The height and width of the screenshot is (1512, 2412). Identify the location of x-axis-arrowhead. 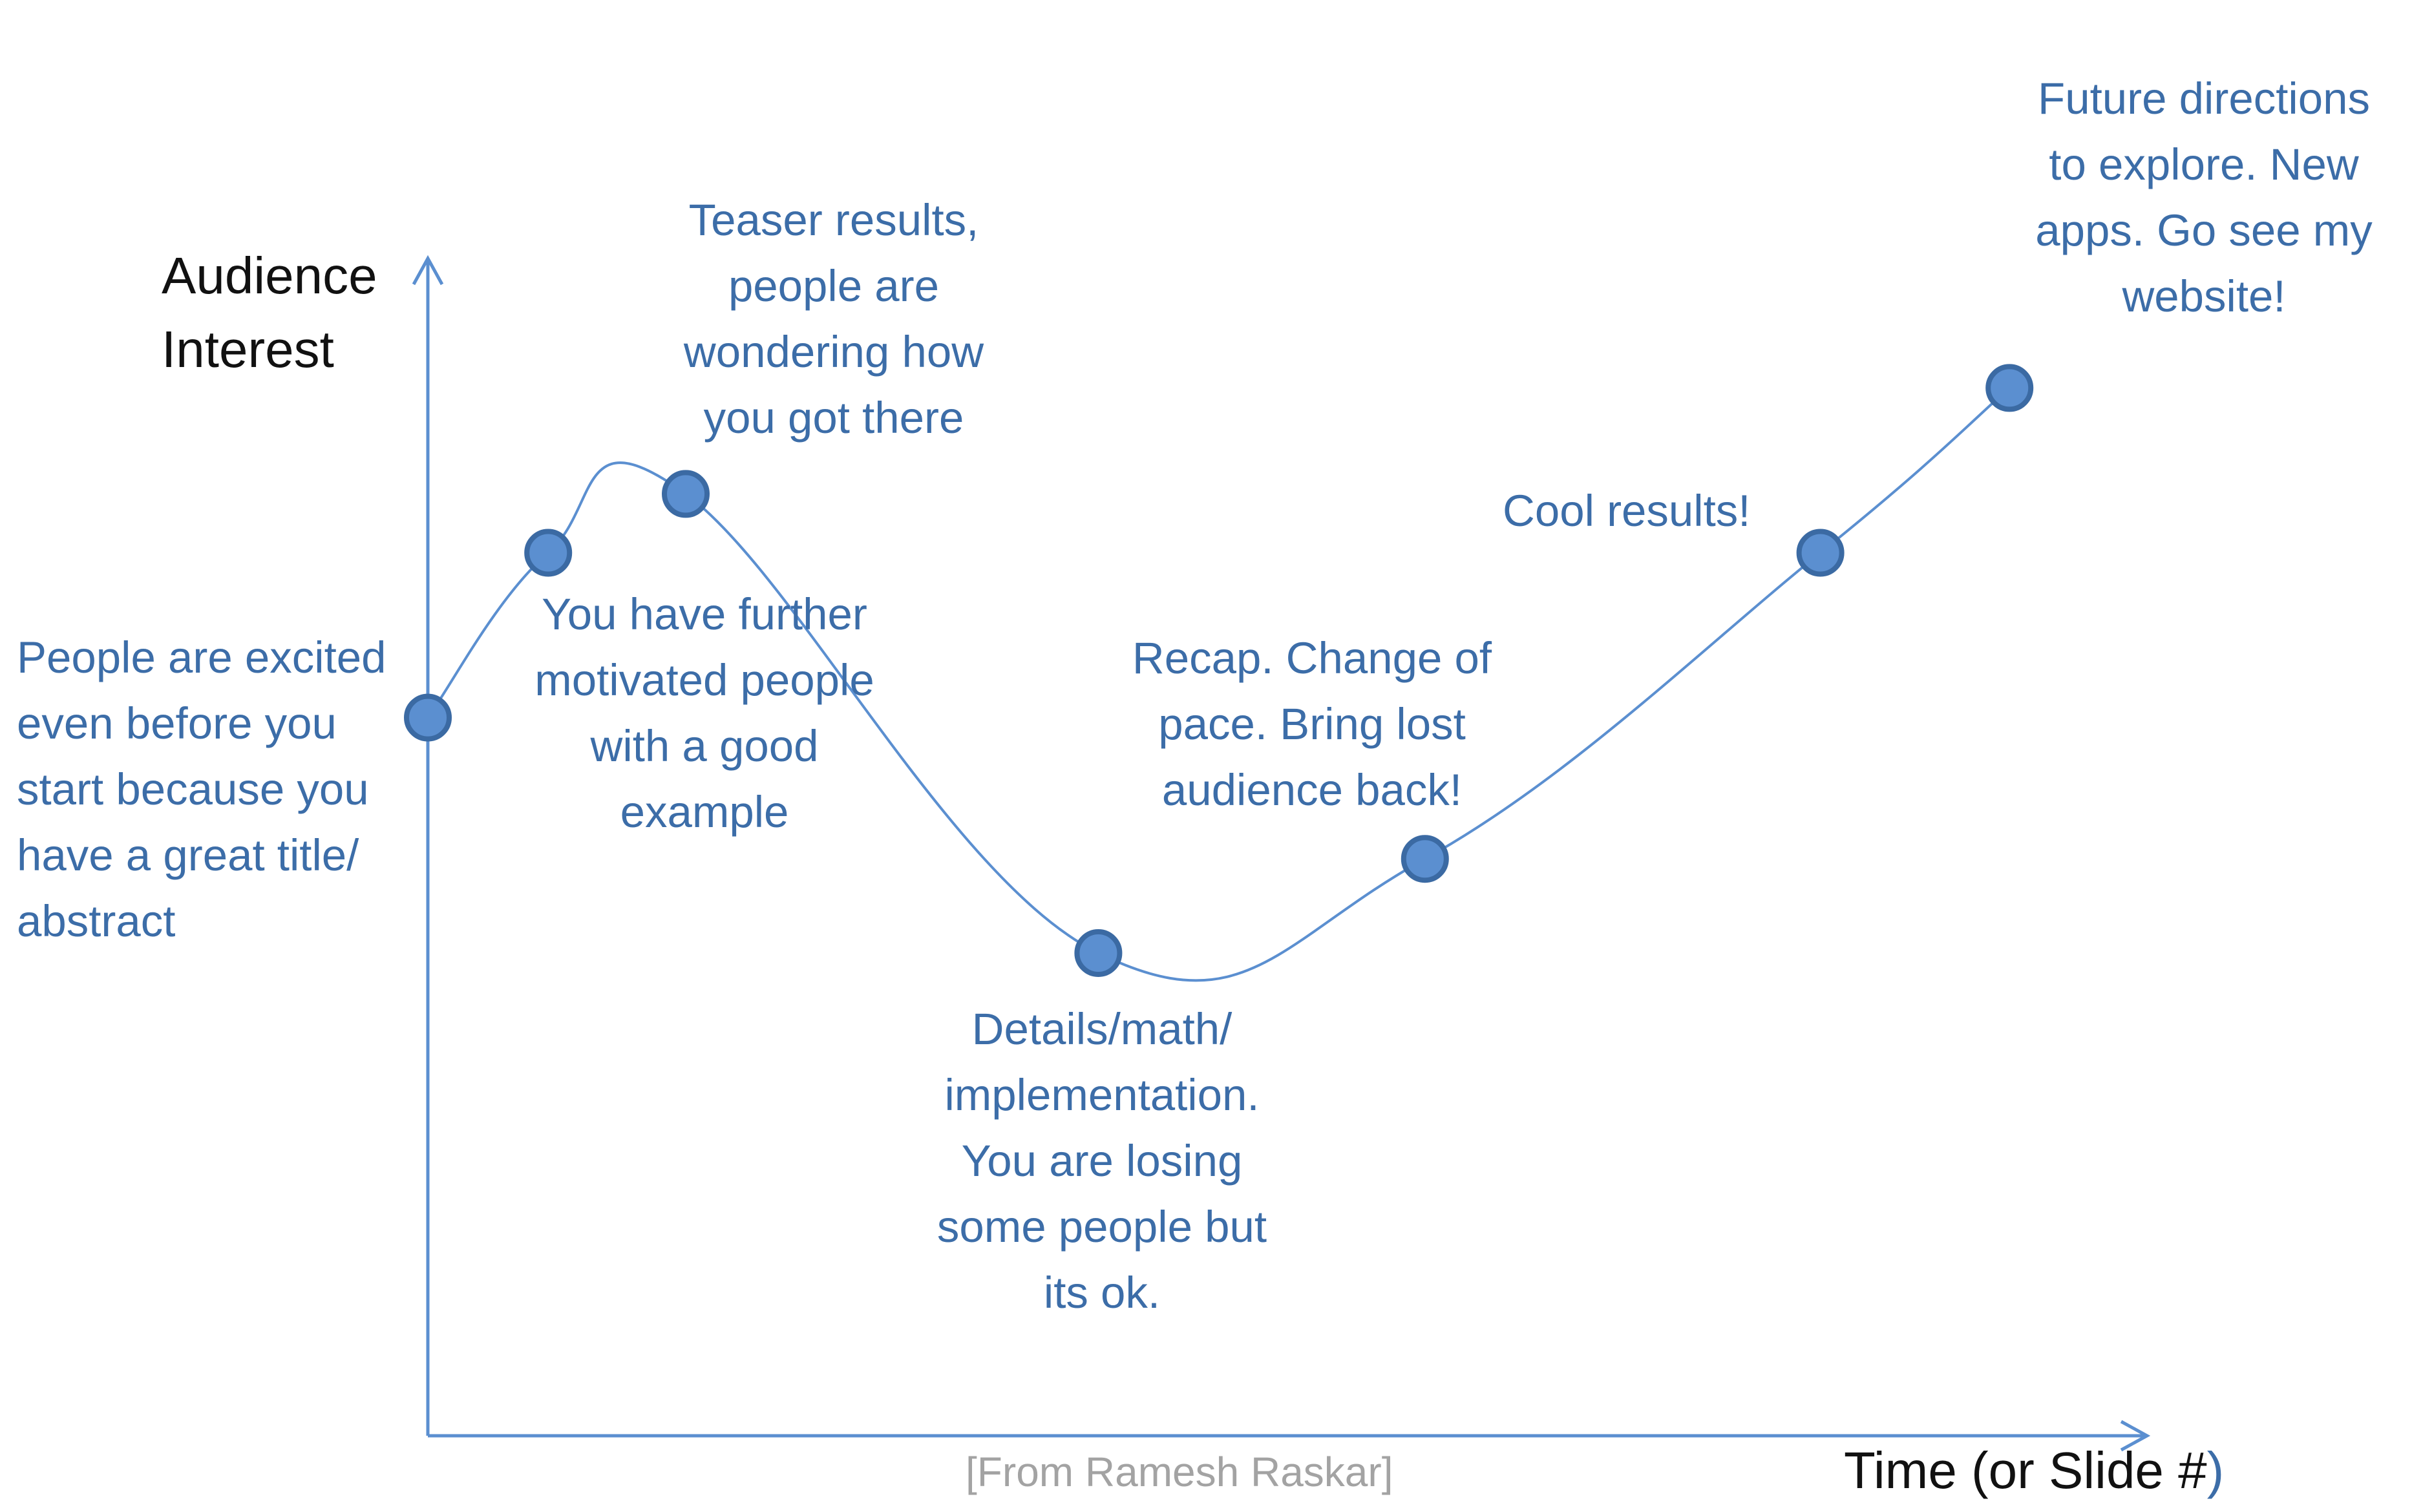
(2135, 1436).